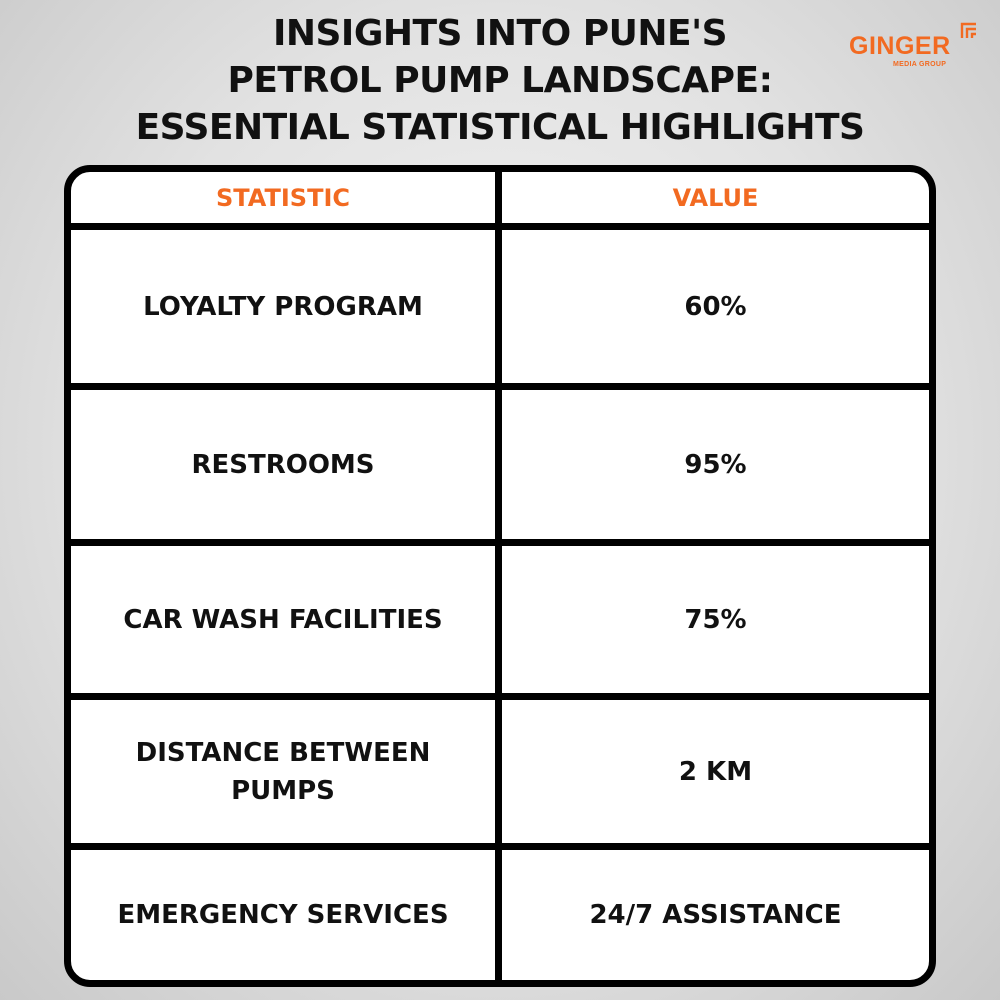 The image size is (1000, 1000). I want to click on table-row: LOYALTY PROGRAM 60%, so click(500, 303).